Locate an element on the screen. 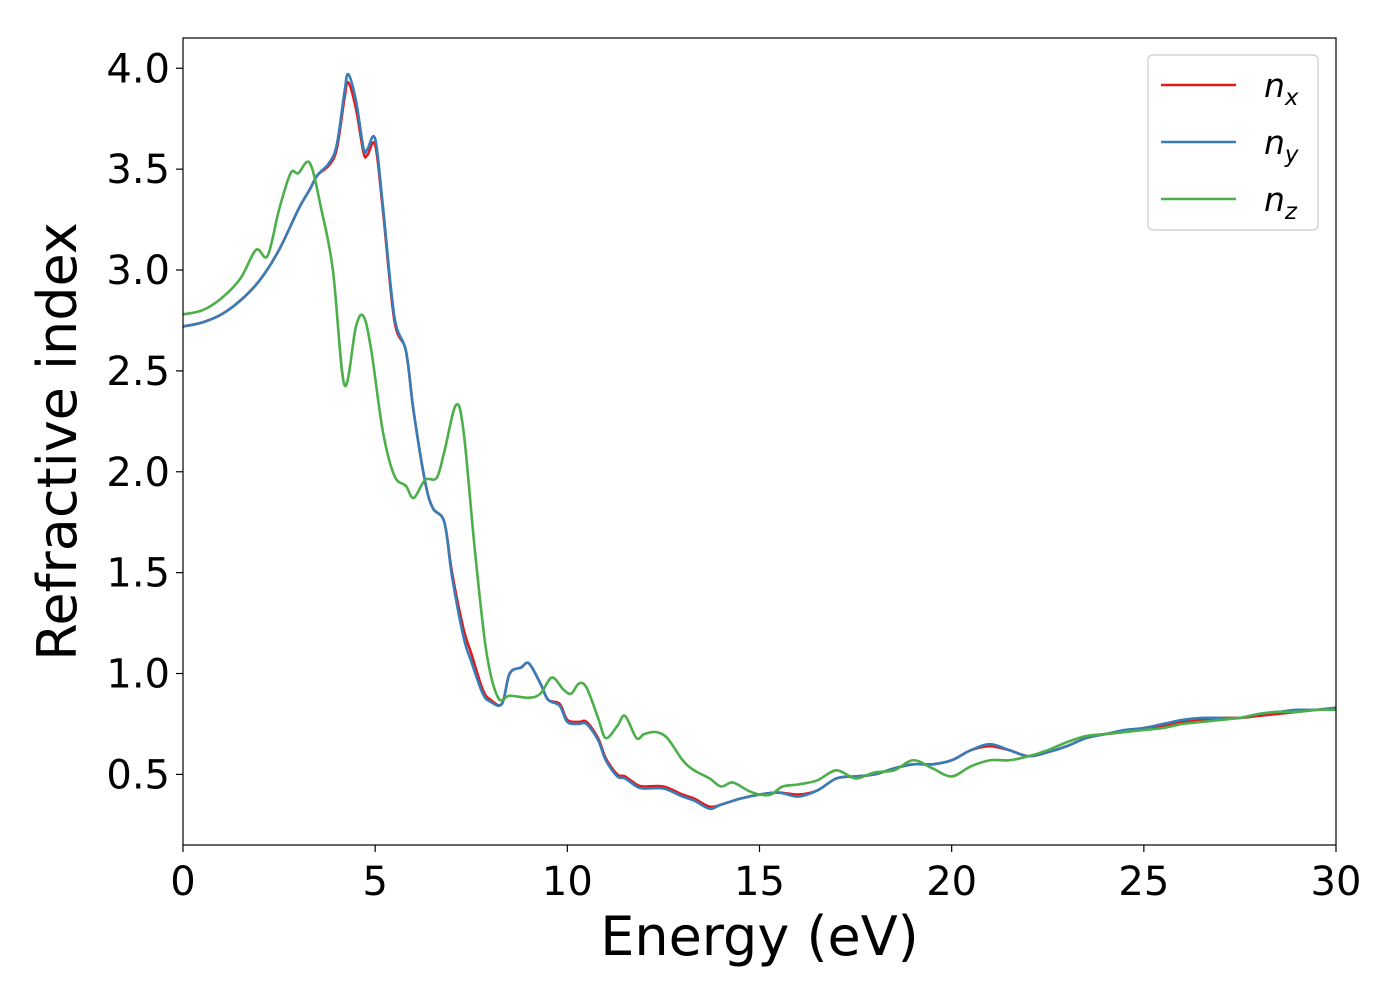  y-tick-label: 4.0 is located at coordinates (138, 69).